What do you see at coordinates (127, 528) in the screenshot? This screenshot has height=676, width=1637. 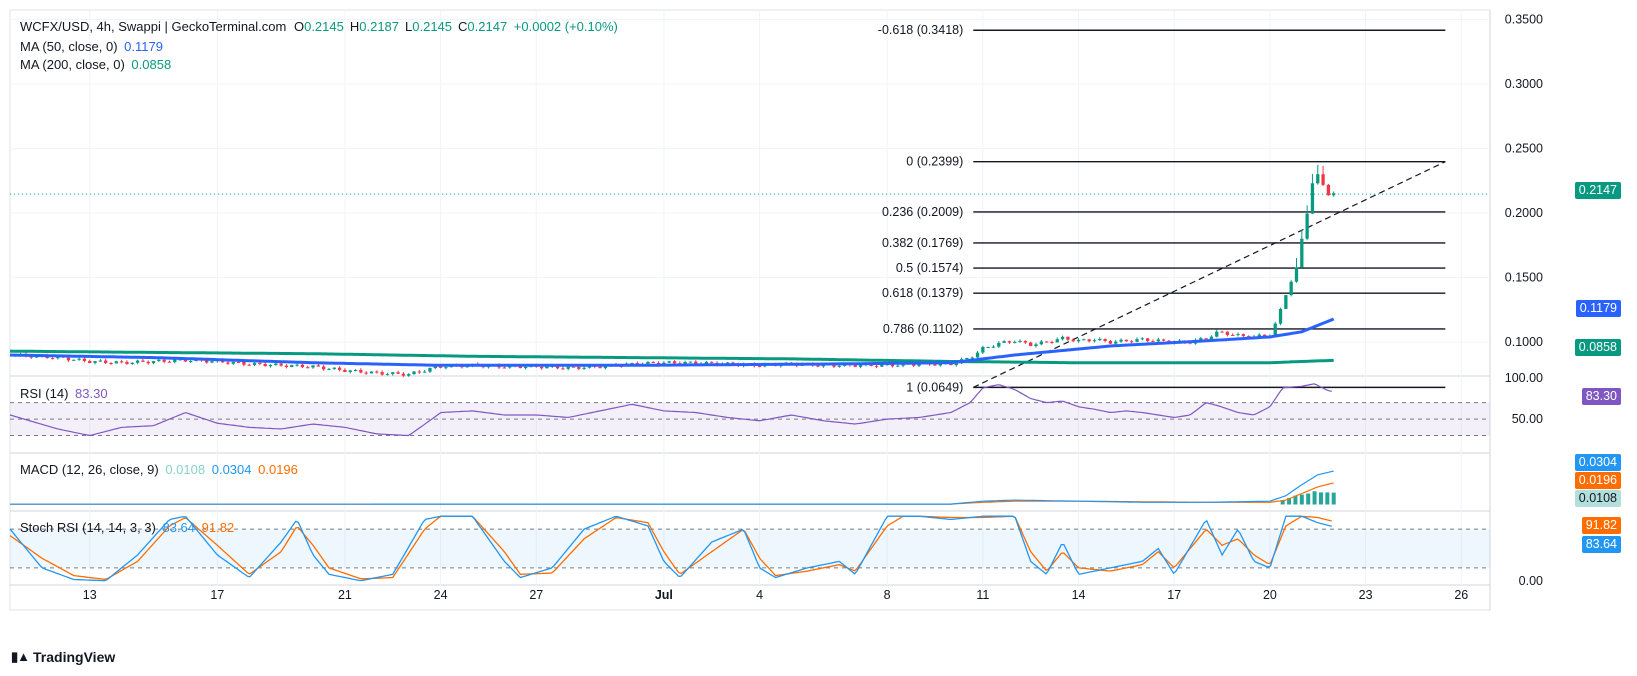 I see `stoch-legend: Stoch RSI (14, 14, 3, 3) 83.64 91.82` at bounding box center [127, 528].